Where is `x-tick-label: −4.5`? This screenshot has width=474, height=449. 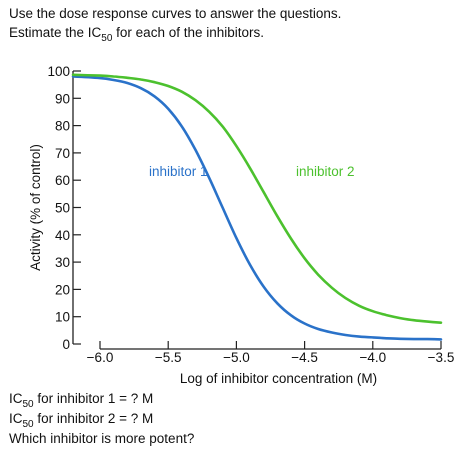
x-tick-label: −4.5 is located at coordinates (304, 357).